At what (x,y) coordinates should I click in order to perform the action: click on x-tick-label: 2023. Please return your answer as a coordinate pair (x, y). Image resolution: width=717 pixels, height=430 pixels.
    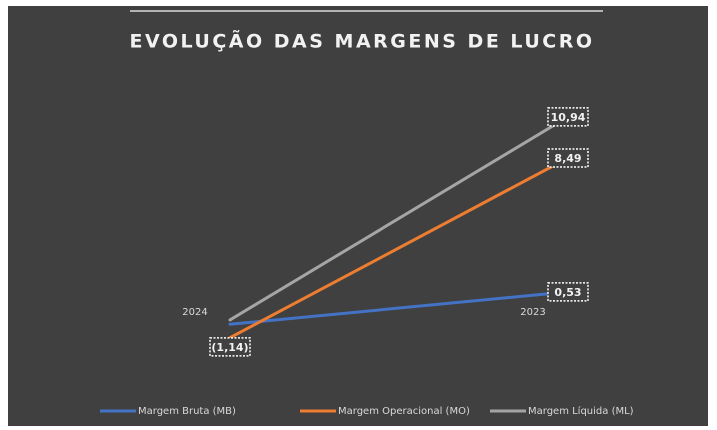
    Looking at the image, I should click on (532, 312).